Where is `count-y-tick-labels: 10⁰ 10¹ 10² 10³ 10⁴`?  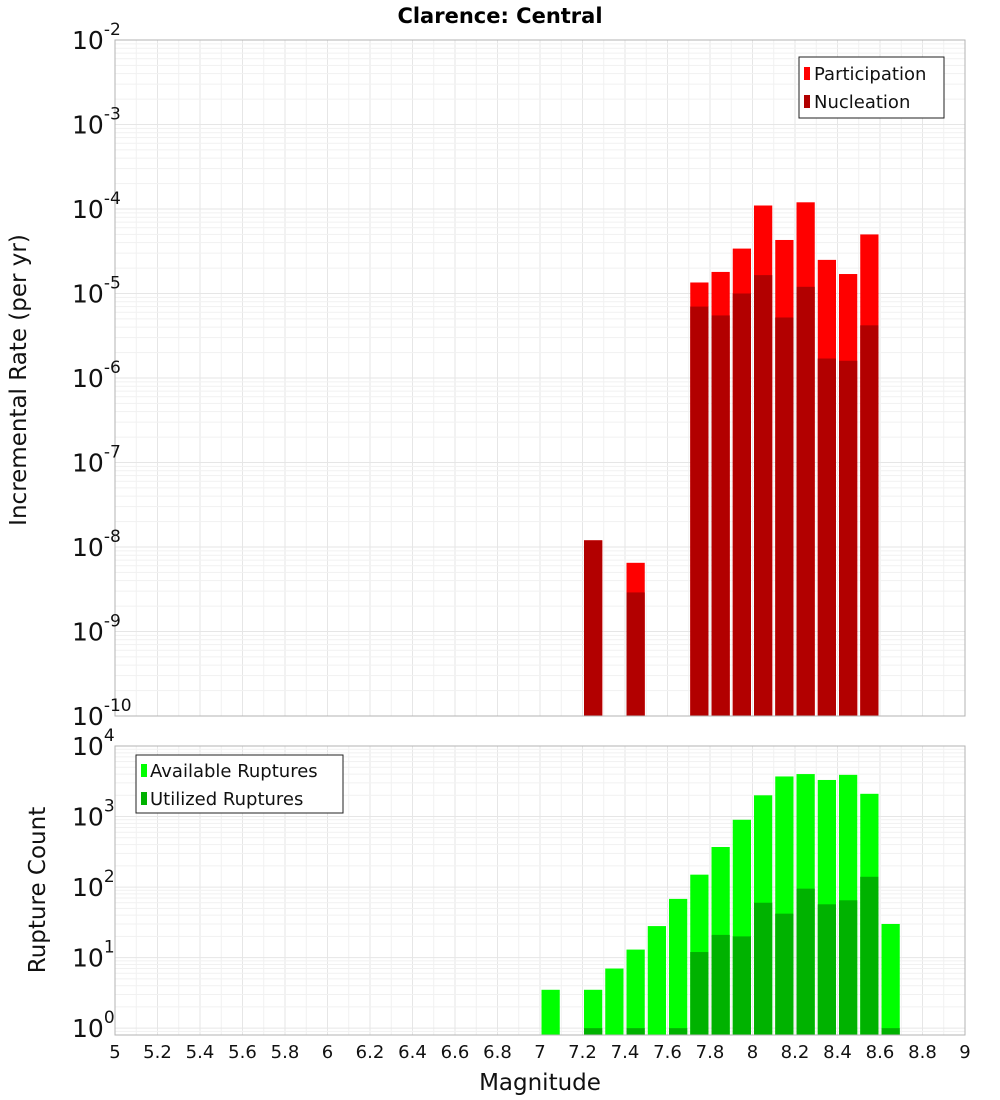 count-y-tick-labels: 10⁰ 10¹ 10² 10³ 10⁴ is located at coordinates (93, 884).